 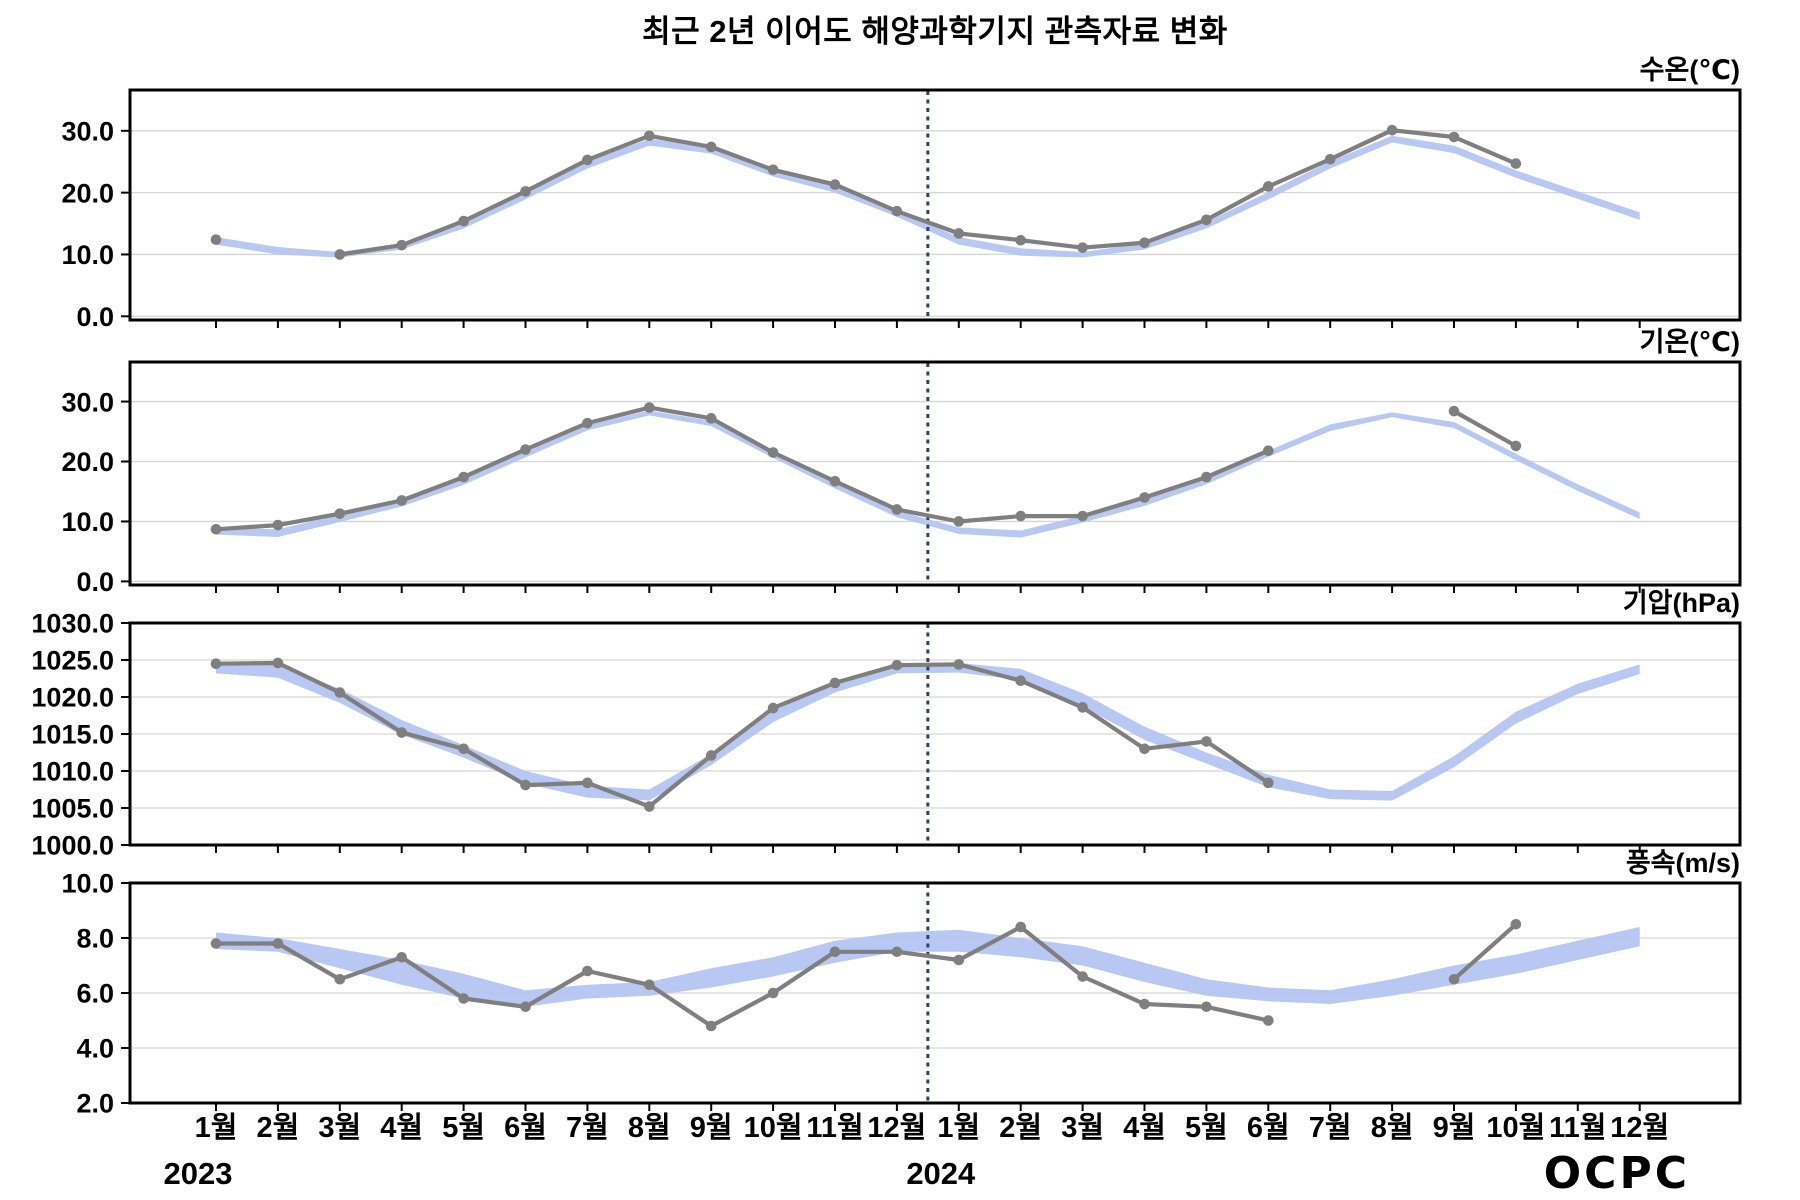 I want to click on panel-unit-label: 기압(hPa), so click(x=1681, y=603).